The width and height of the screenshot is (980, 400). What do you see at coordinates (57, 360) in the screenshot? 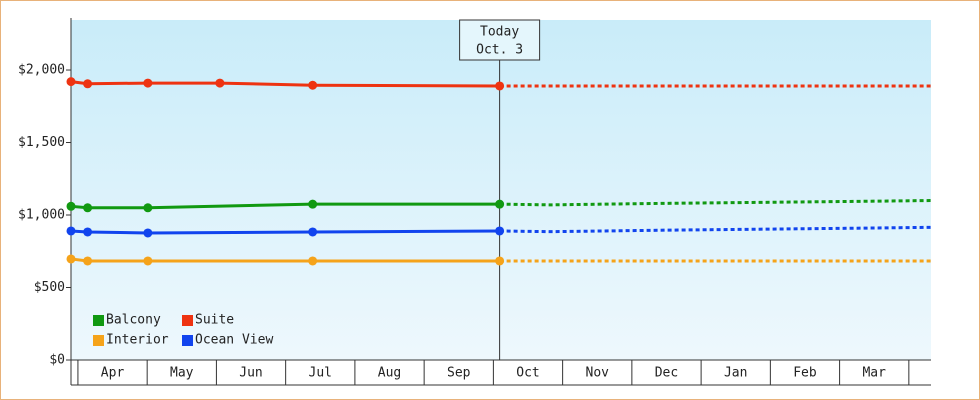
I see `y-tick-label: $0` at bounding box center [57, 360].